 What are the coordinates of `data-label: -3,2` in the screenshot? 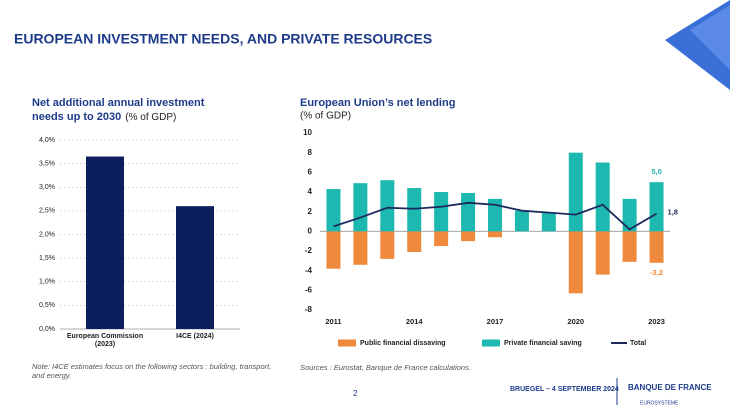 It's located at (656, 272).